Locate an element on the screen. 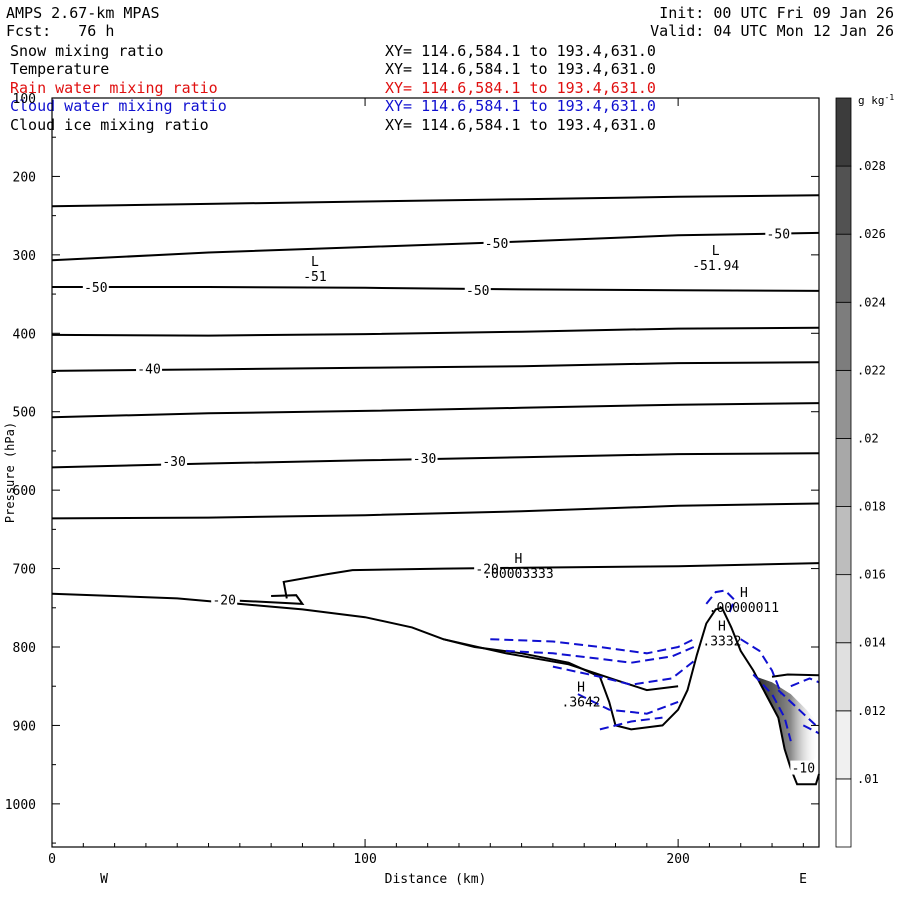  colorbar-label-5: .02 is located at coordinates (868, 438).